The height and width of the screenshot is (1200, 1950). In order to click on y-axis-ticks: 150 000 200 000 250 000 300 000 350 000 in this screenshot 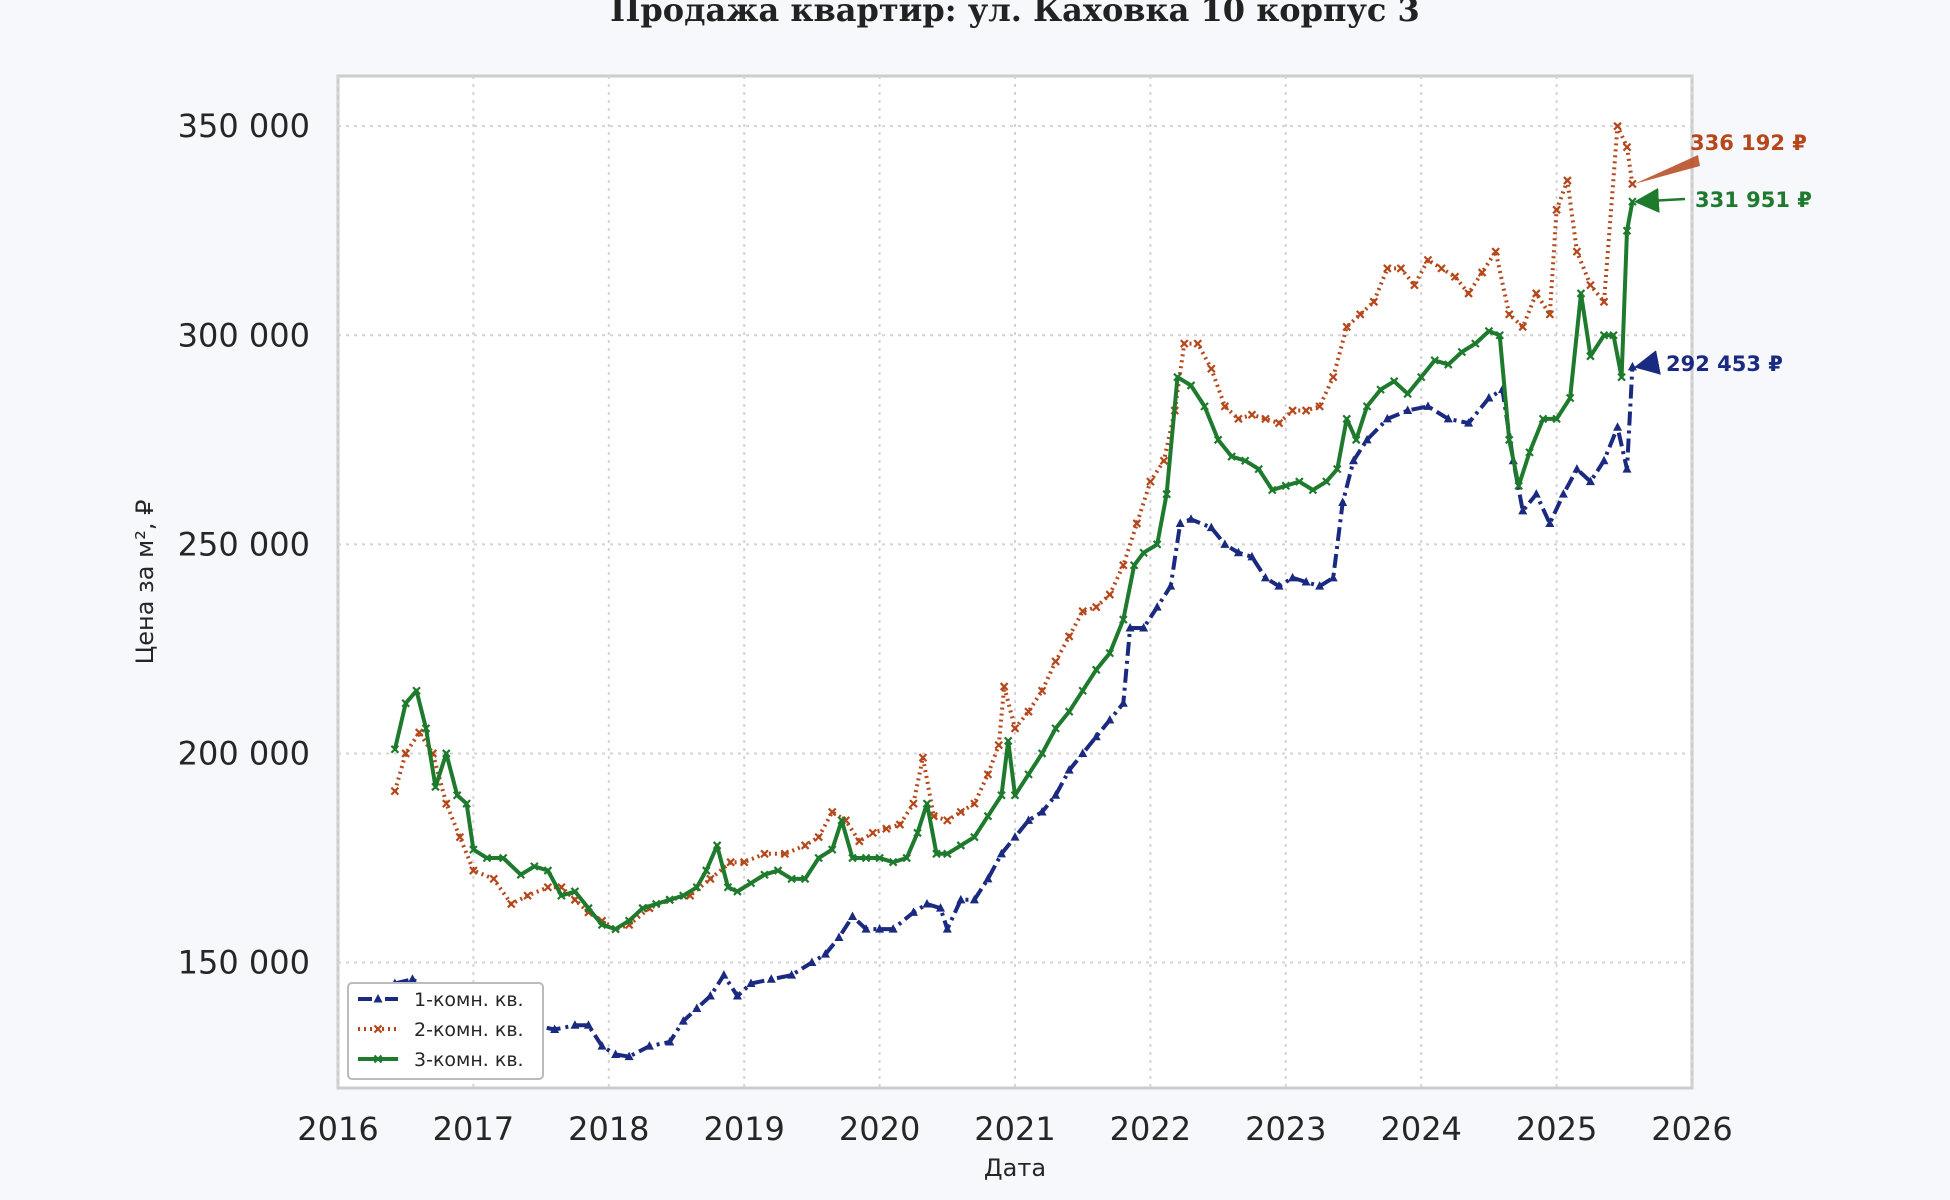, I will do `click(244, 544)`.